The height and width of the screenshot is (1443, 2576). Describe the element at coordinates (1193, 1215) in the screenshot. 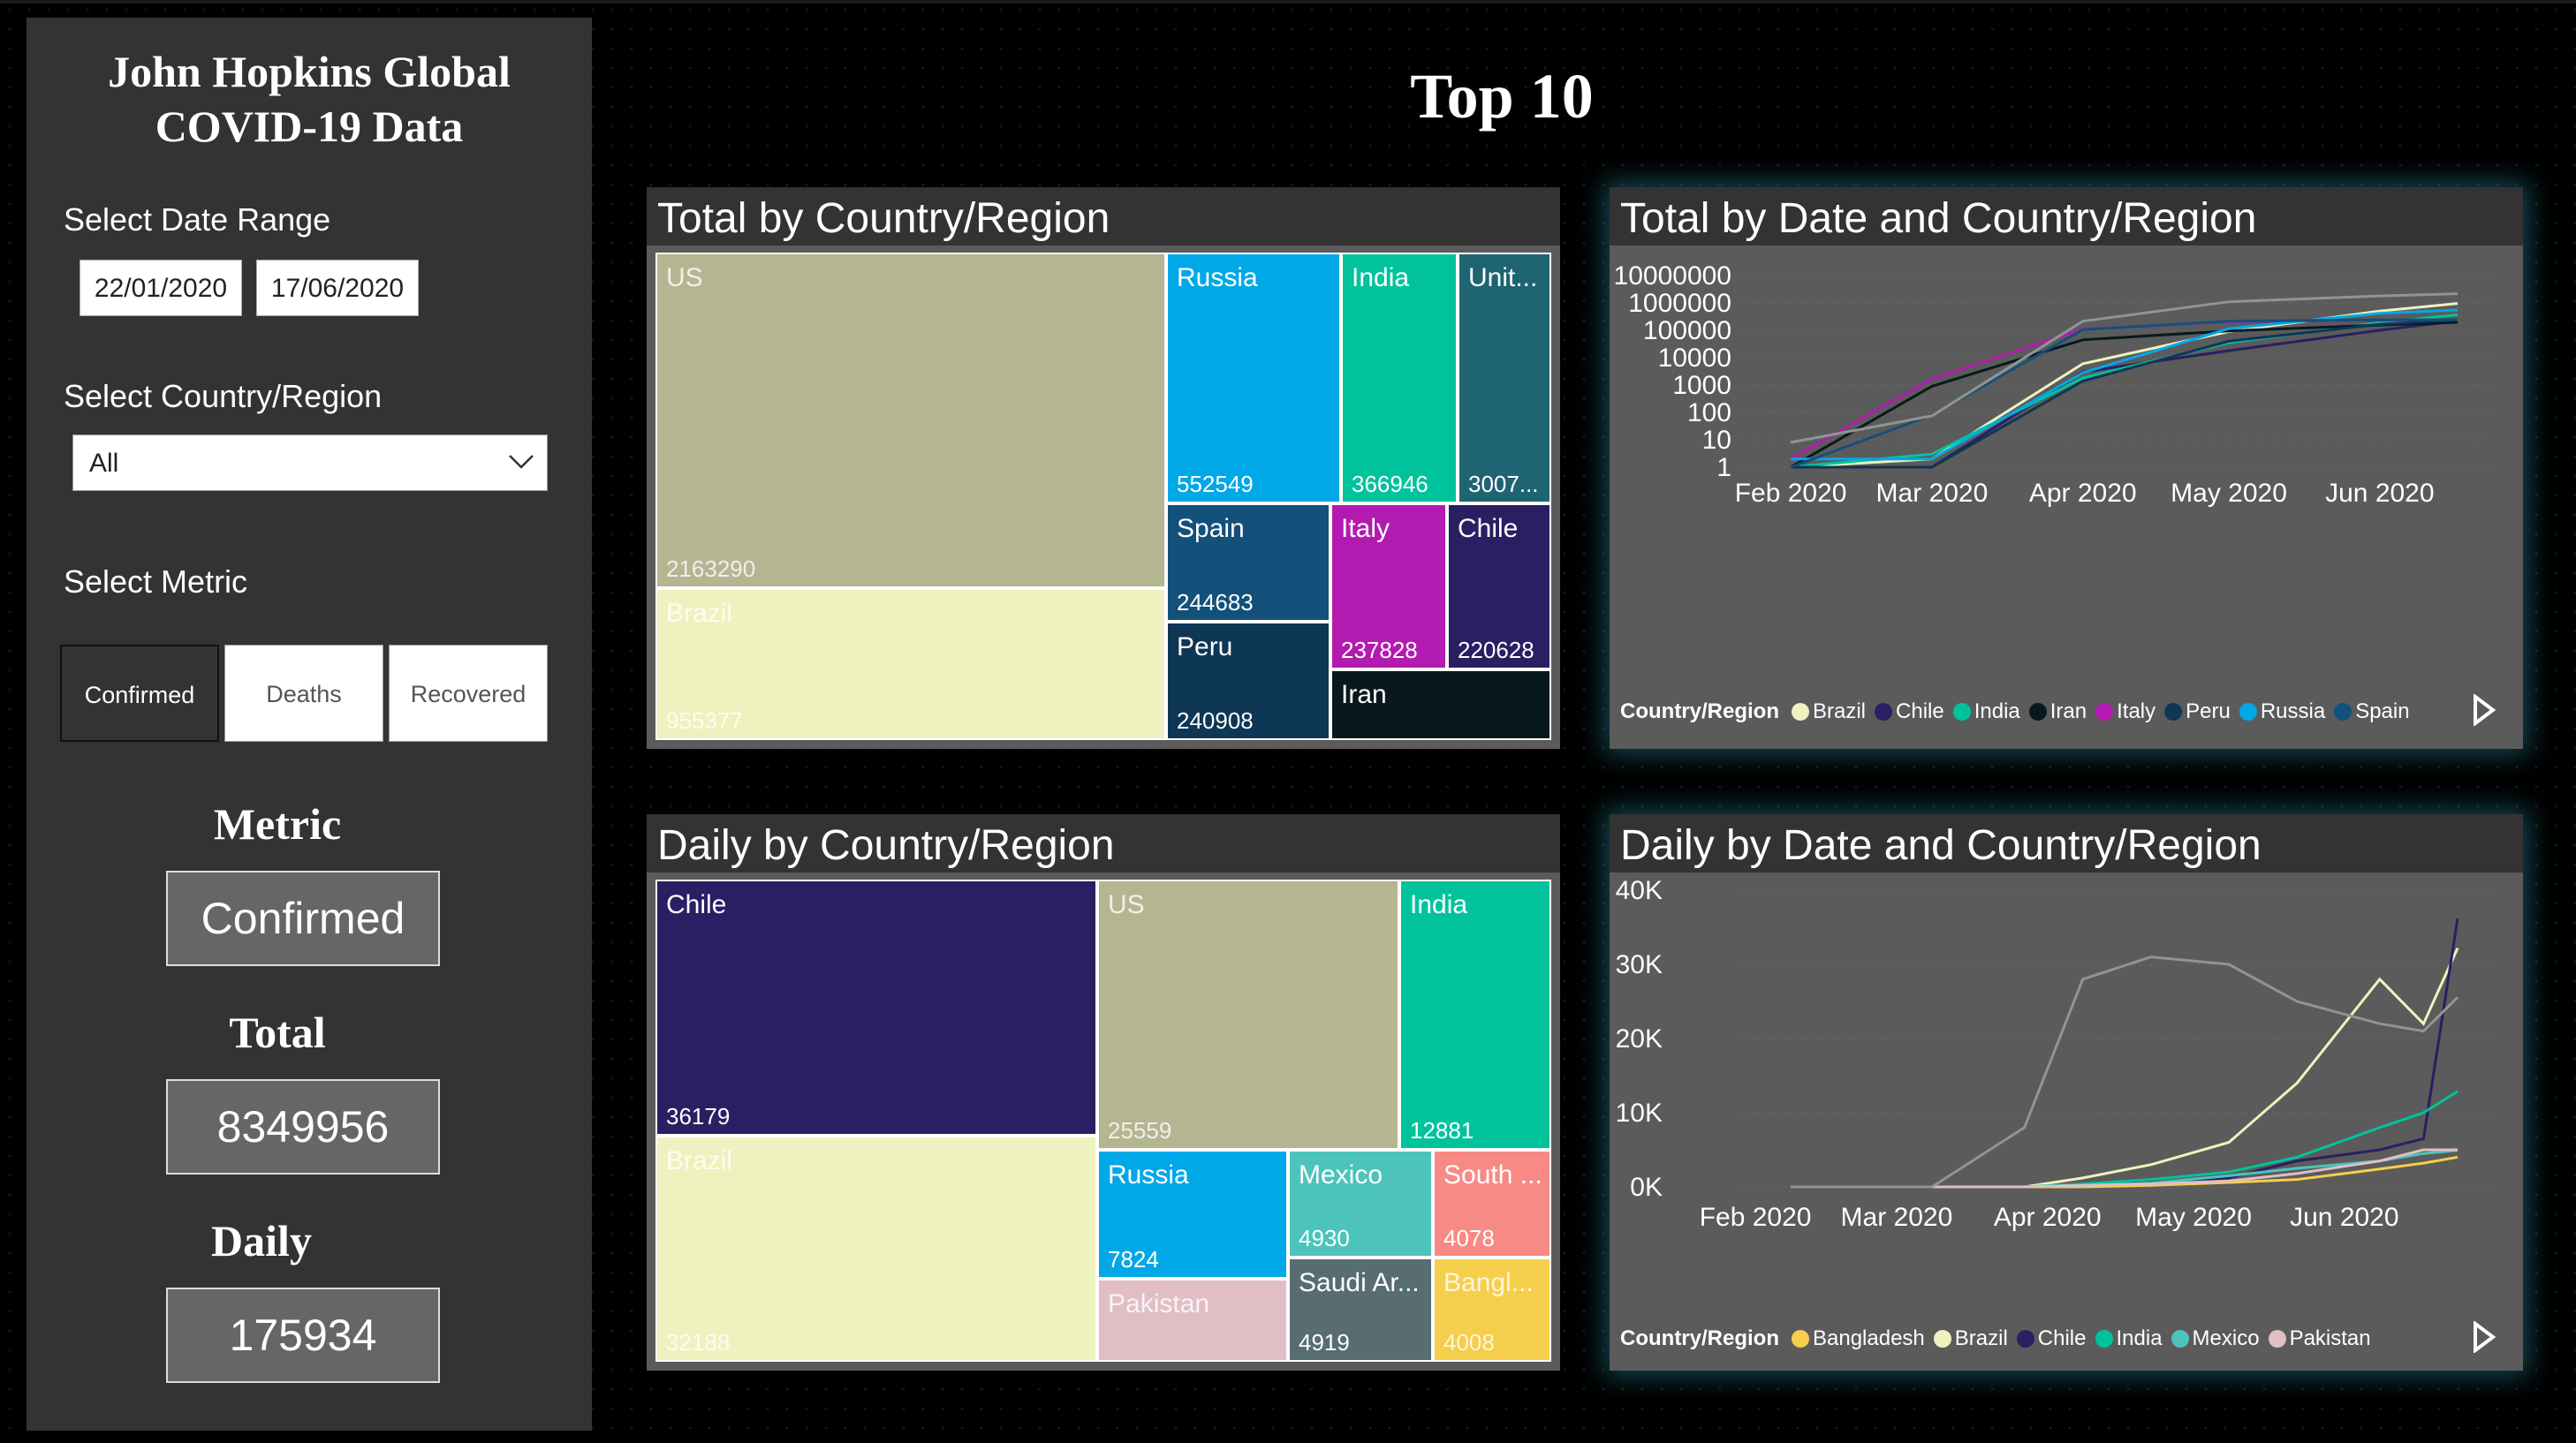

I see `treemap-tile-russia: Russia 7824` at that location.